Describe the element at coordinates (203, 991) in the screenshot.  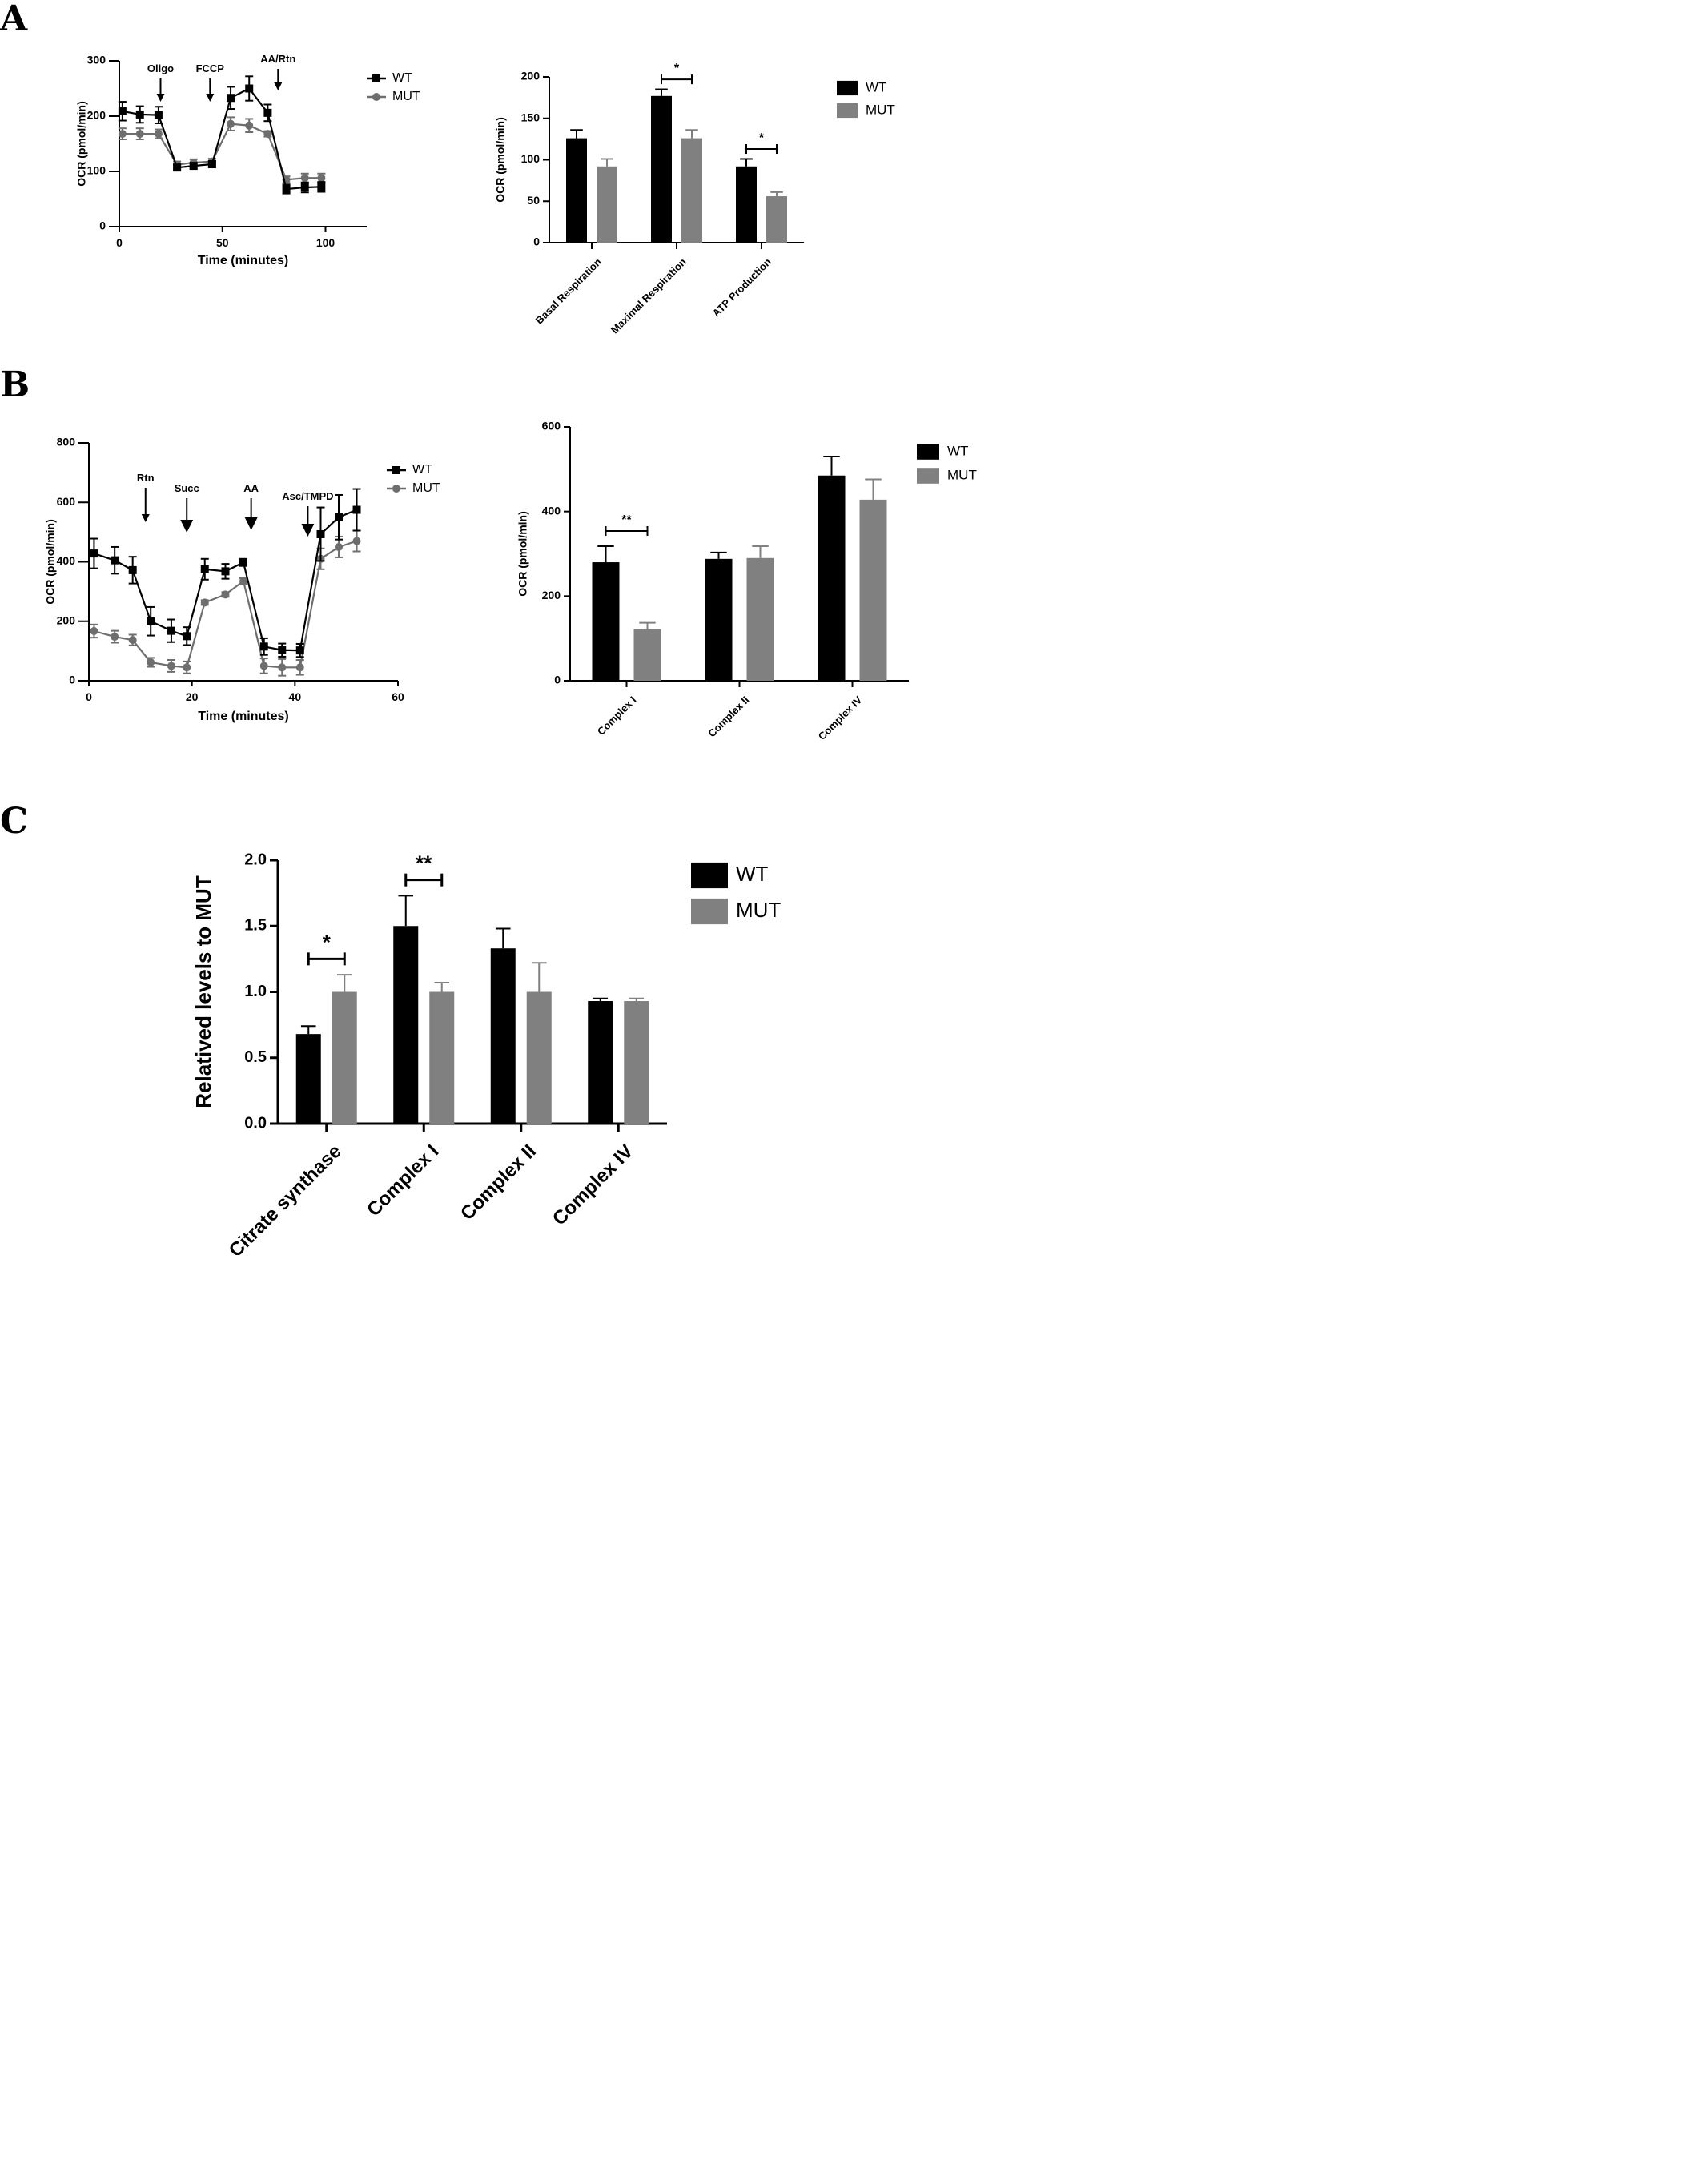
I see `y-axis-label: Relatived levels to MUT` at that location.